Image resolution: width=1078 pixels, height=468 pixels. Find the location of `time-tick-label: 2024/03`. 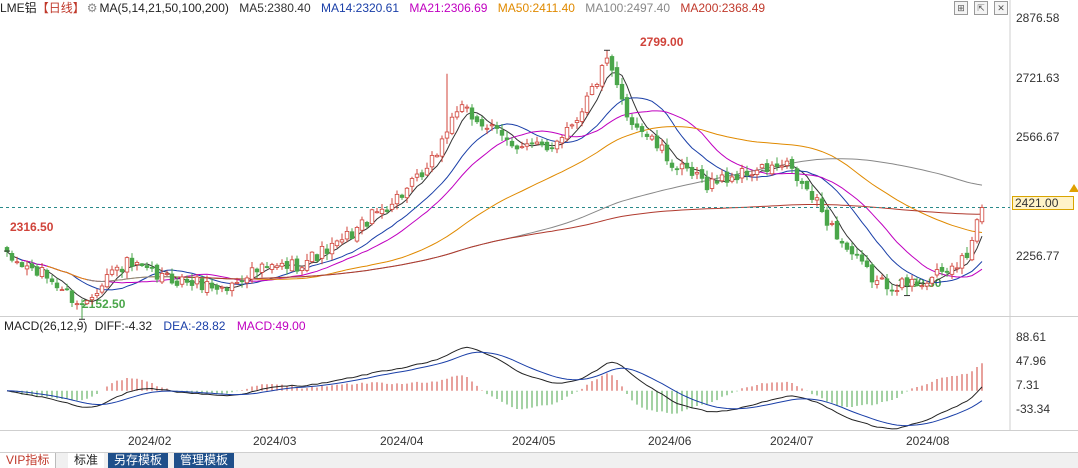

time-tick-label: 2024/03 is located at coordinates (275, 441).